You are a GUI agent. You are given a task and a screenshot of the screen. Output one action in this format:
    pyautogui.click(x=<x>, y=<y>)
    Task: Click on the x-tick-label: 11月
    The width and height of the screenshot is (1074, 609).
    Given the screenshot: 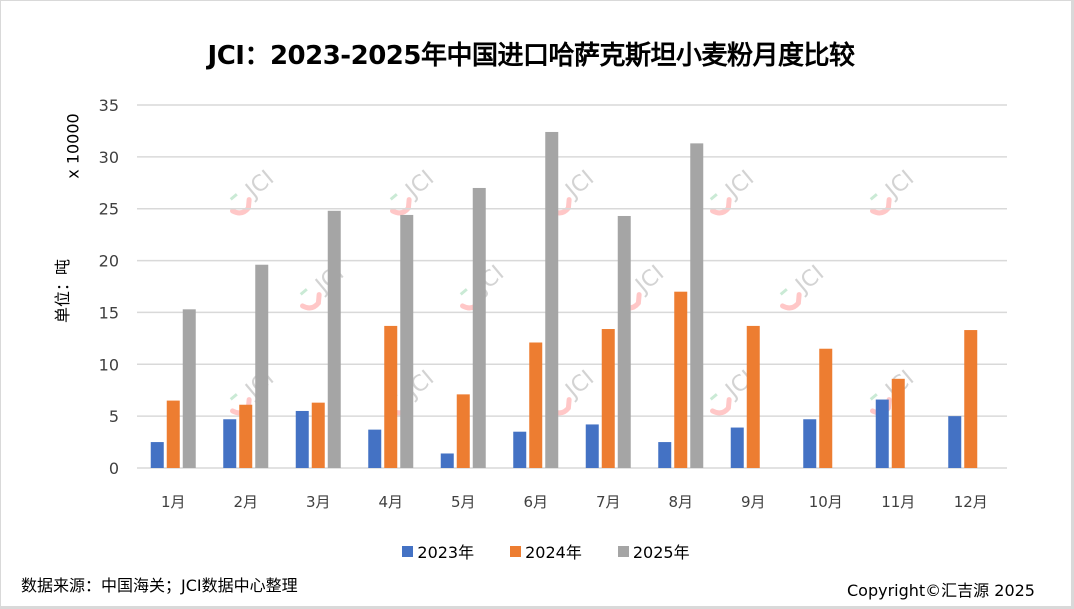 What is the action you would take?
    pyautogui.click(x=898, y=502)
    